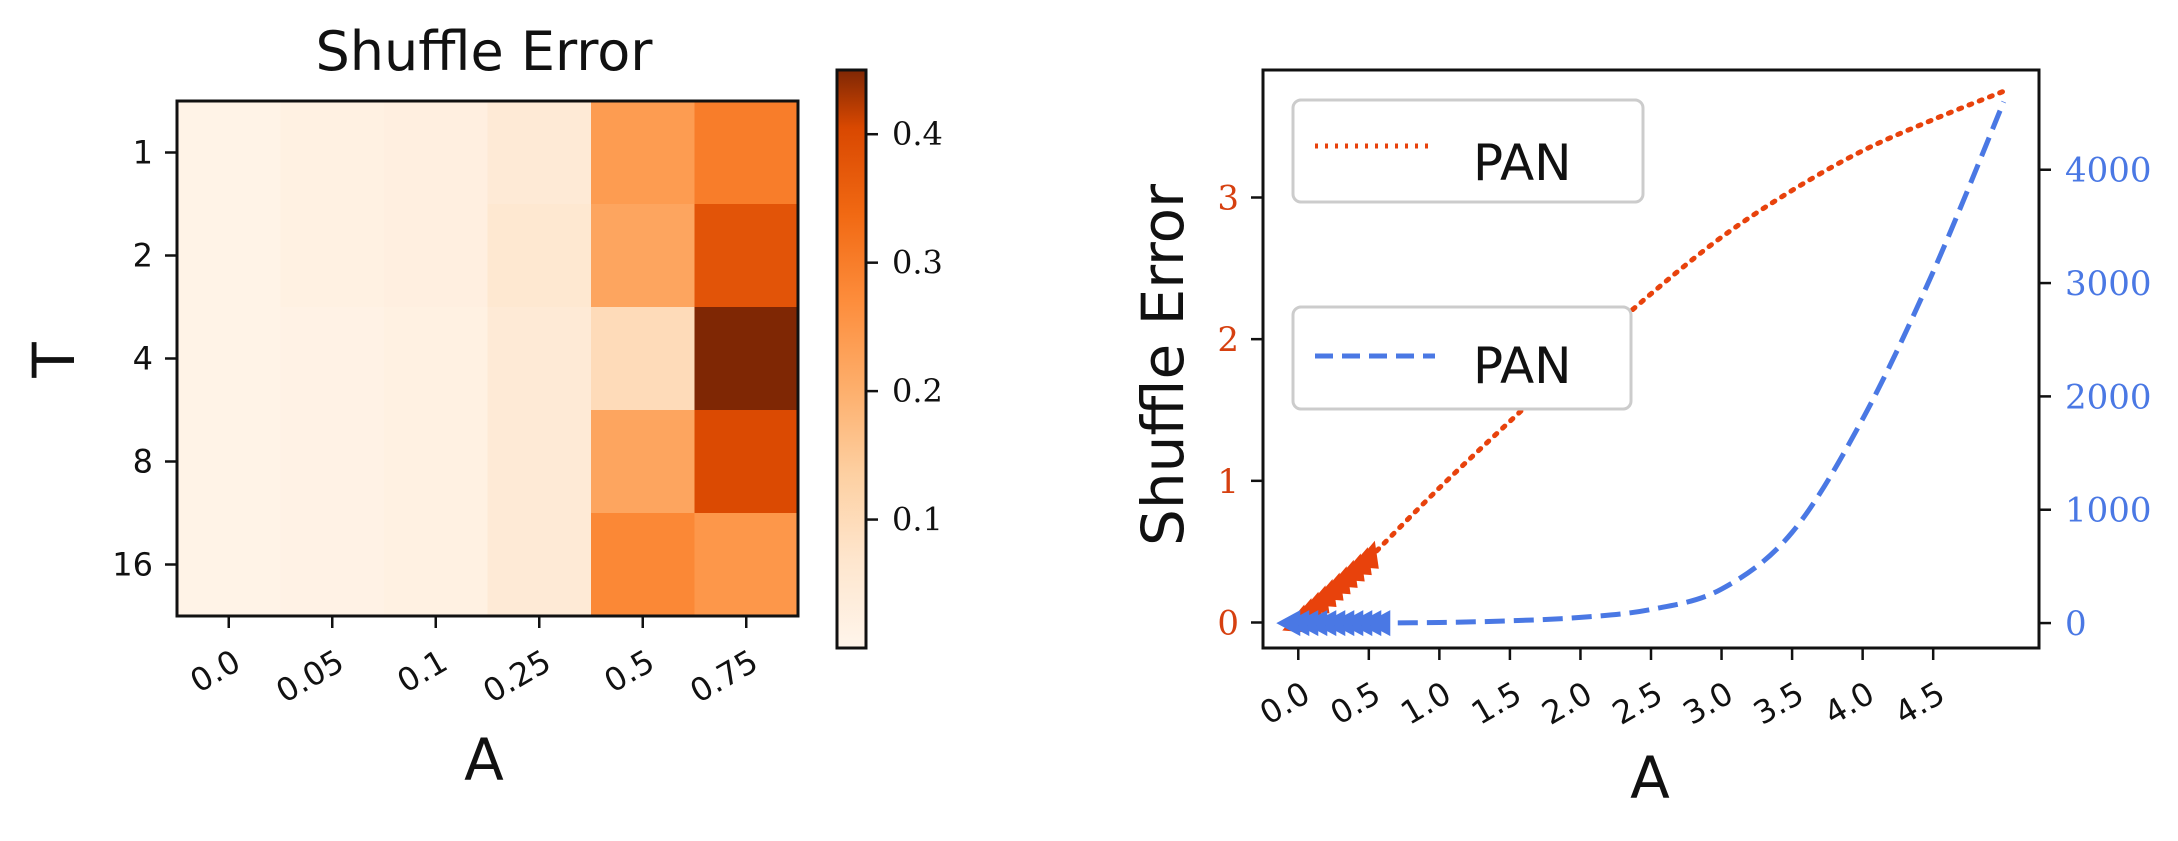  Describe the element at coordinates (1566, 703) in the screenshot. I see `line-x-tick-label: 2.0` at that location.